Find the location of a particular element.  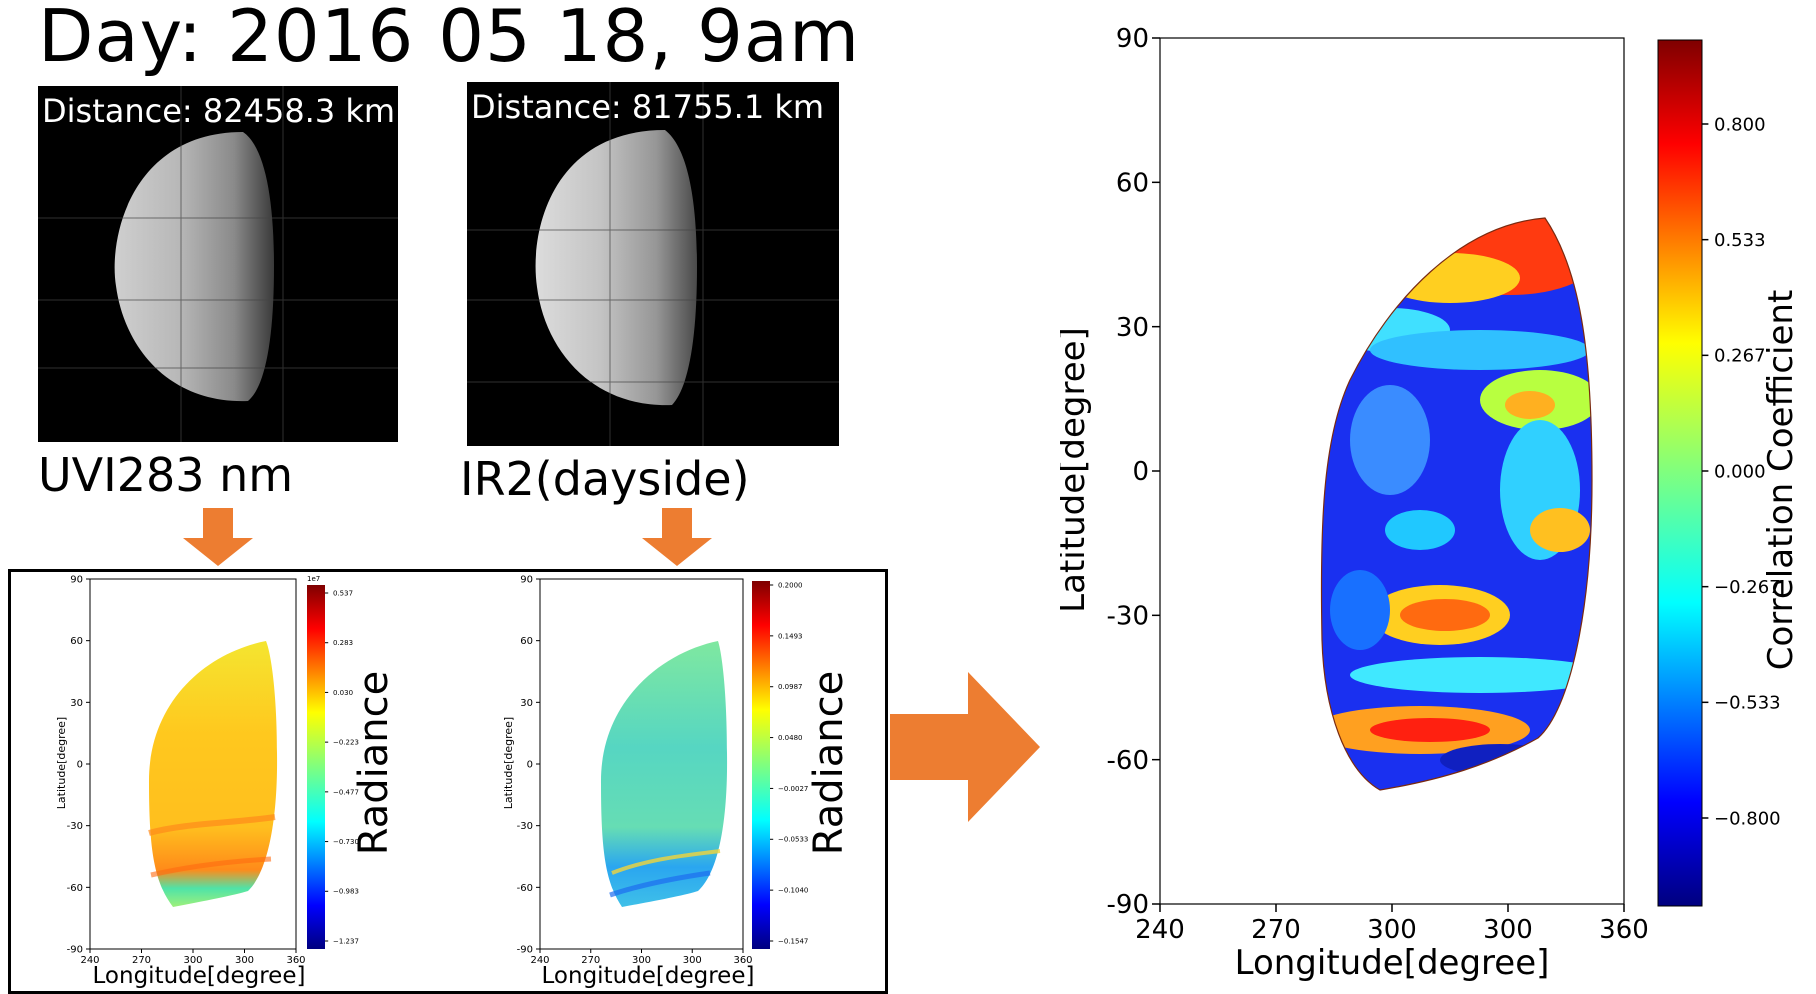

ir2-ytick-label: 90 is located at coordinates (526, 580).